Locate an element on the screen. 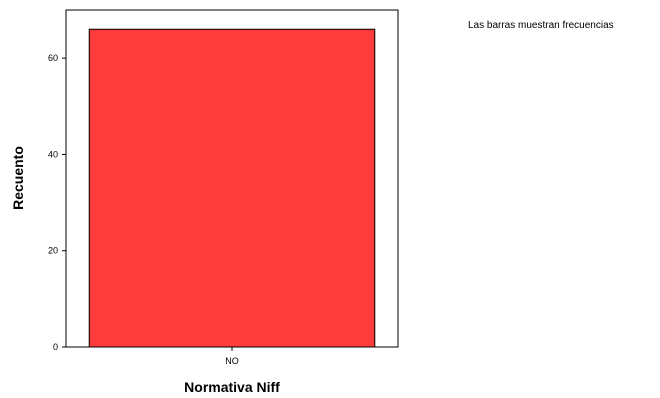 This screenshot has height=398, width=660. y-axis: 0 20 40 60 is located at coordinates (57, 202).